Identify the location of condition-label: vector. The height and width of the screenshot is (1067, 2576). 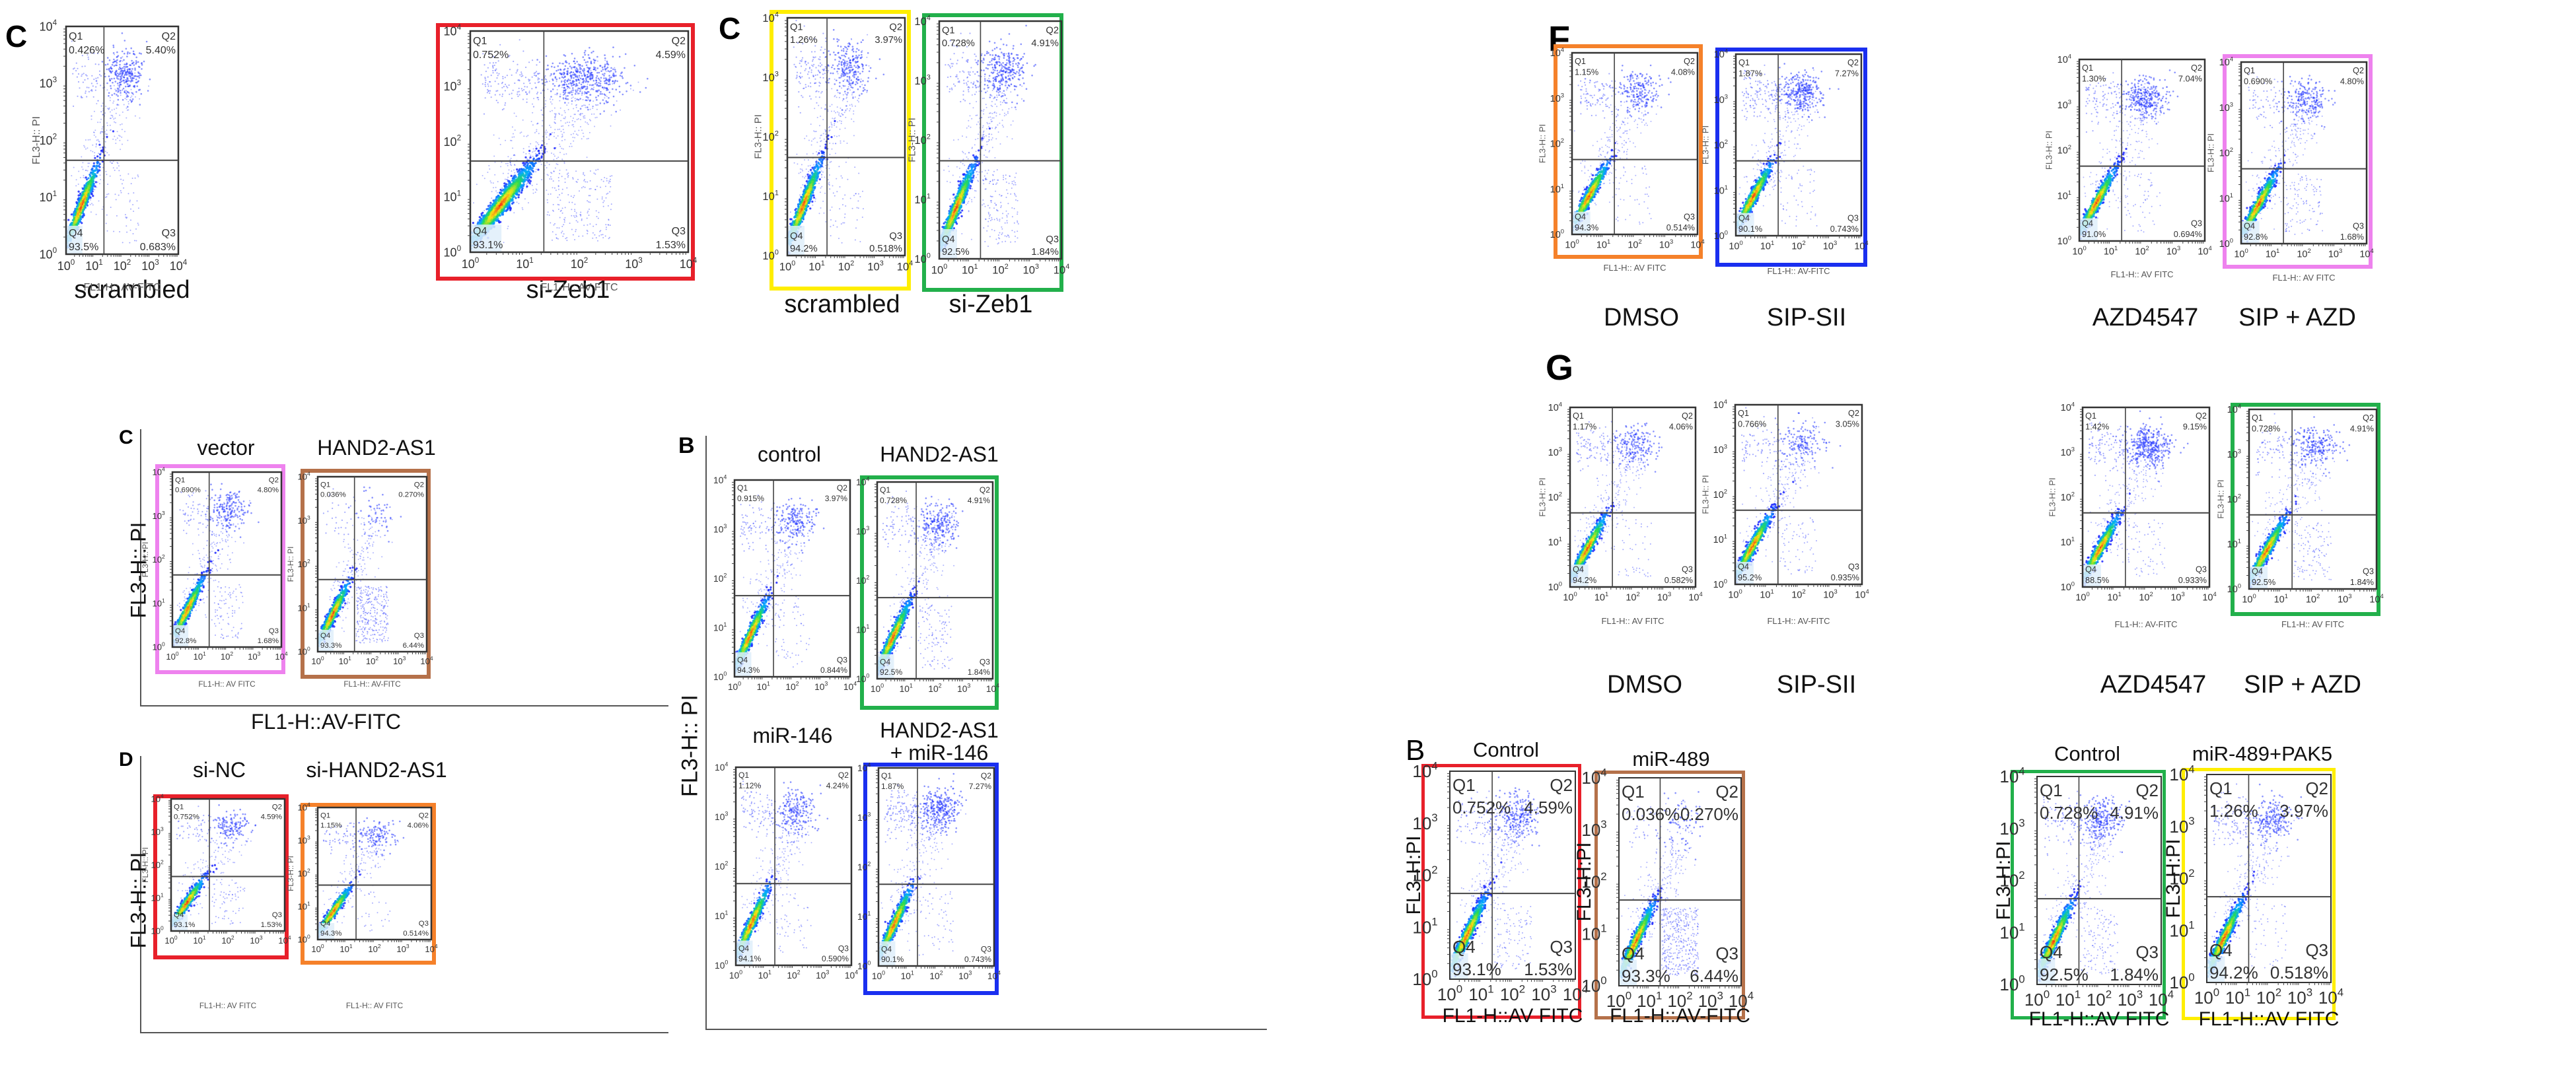
(226, 448).